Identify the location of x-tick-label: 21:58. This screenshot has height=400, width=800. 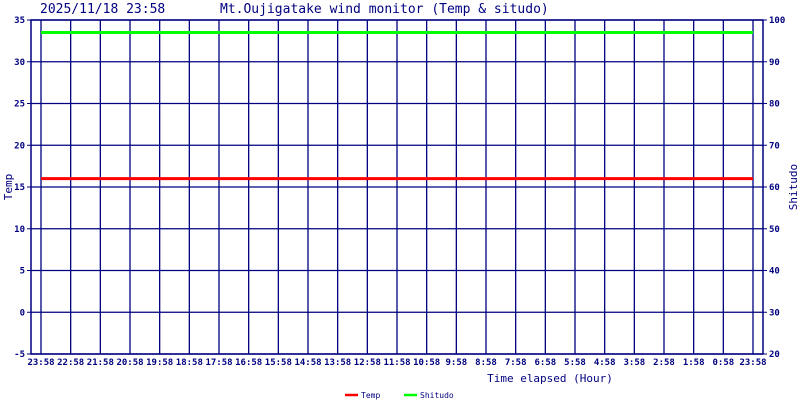
(100, 363).